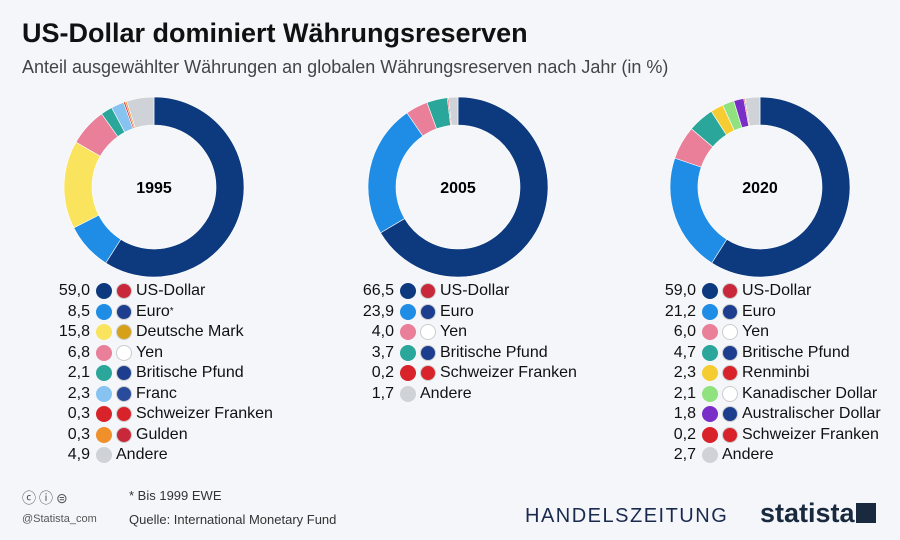  Describe the element at coordinates (428, 352) in the screenshot. I see `uk-flag-icon` at that location.